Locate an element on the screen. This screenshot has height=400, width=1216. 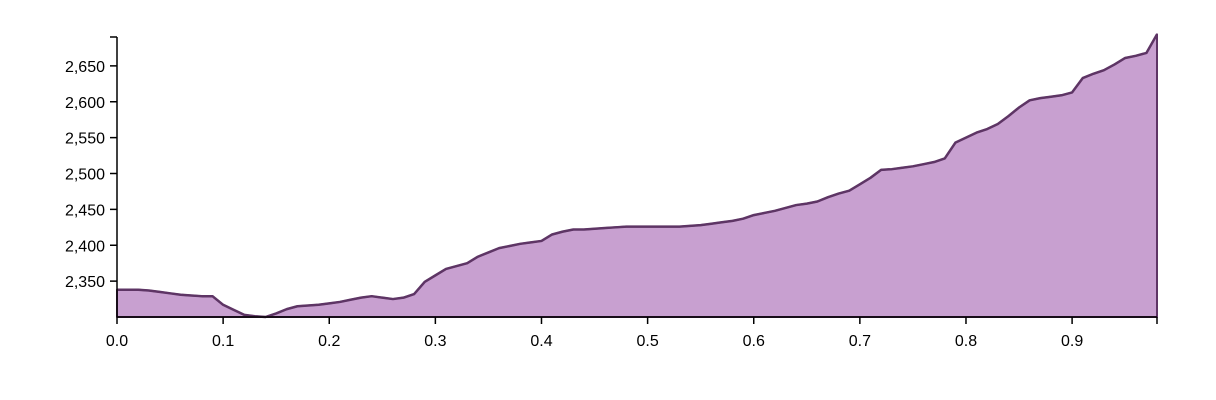
x-tick-label: 0.1 is located at coordinates (223, 341).